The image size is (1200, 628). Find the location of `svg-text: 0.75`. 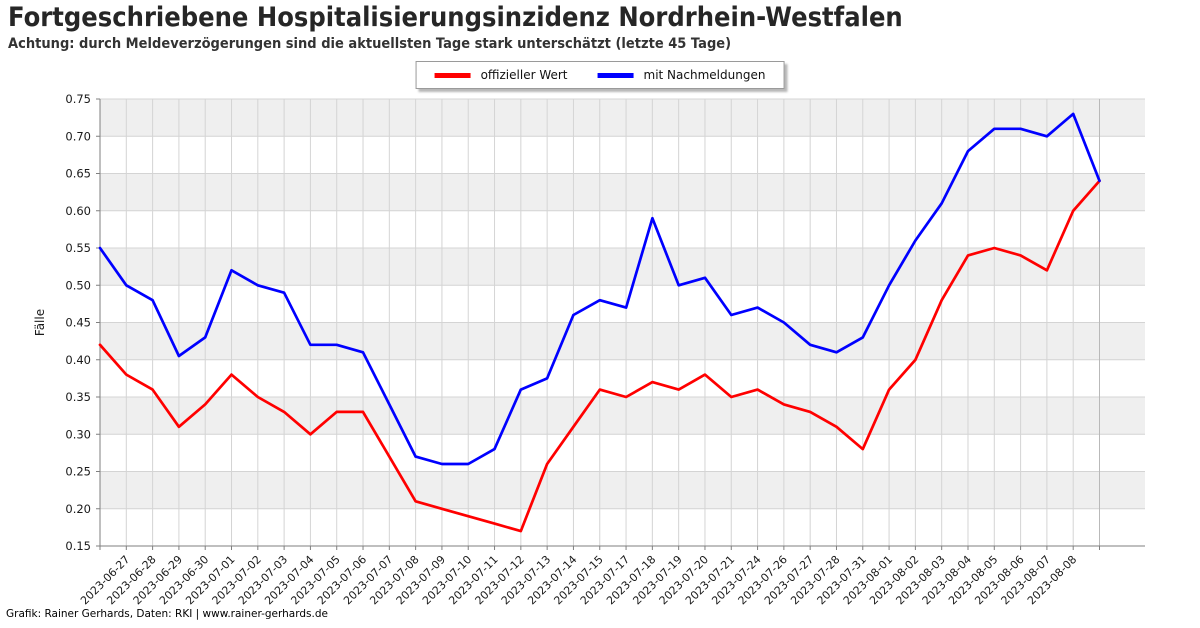

svg-text: 0.75 is located at coordinates (78, 99).